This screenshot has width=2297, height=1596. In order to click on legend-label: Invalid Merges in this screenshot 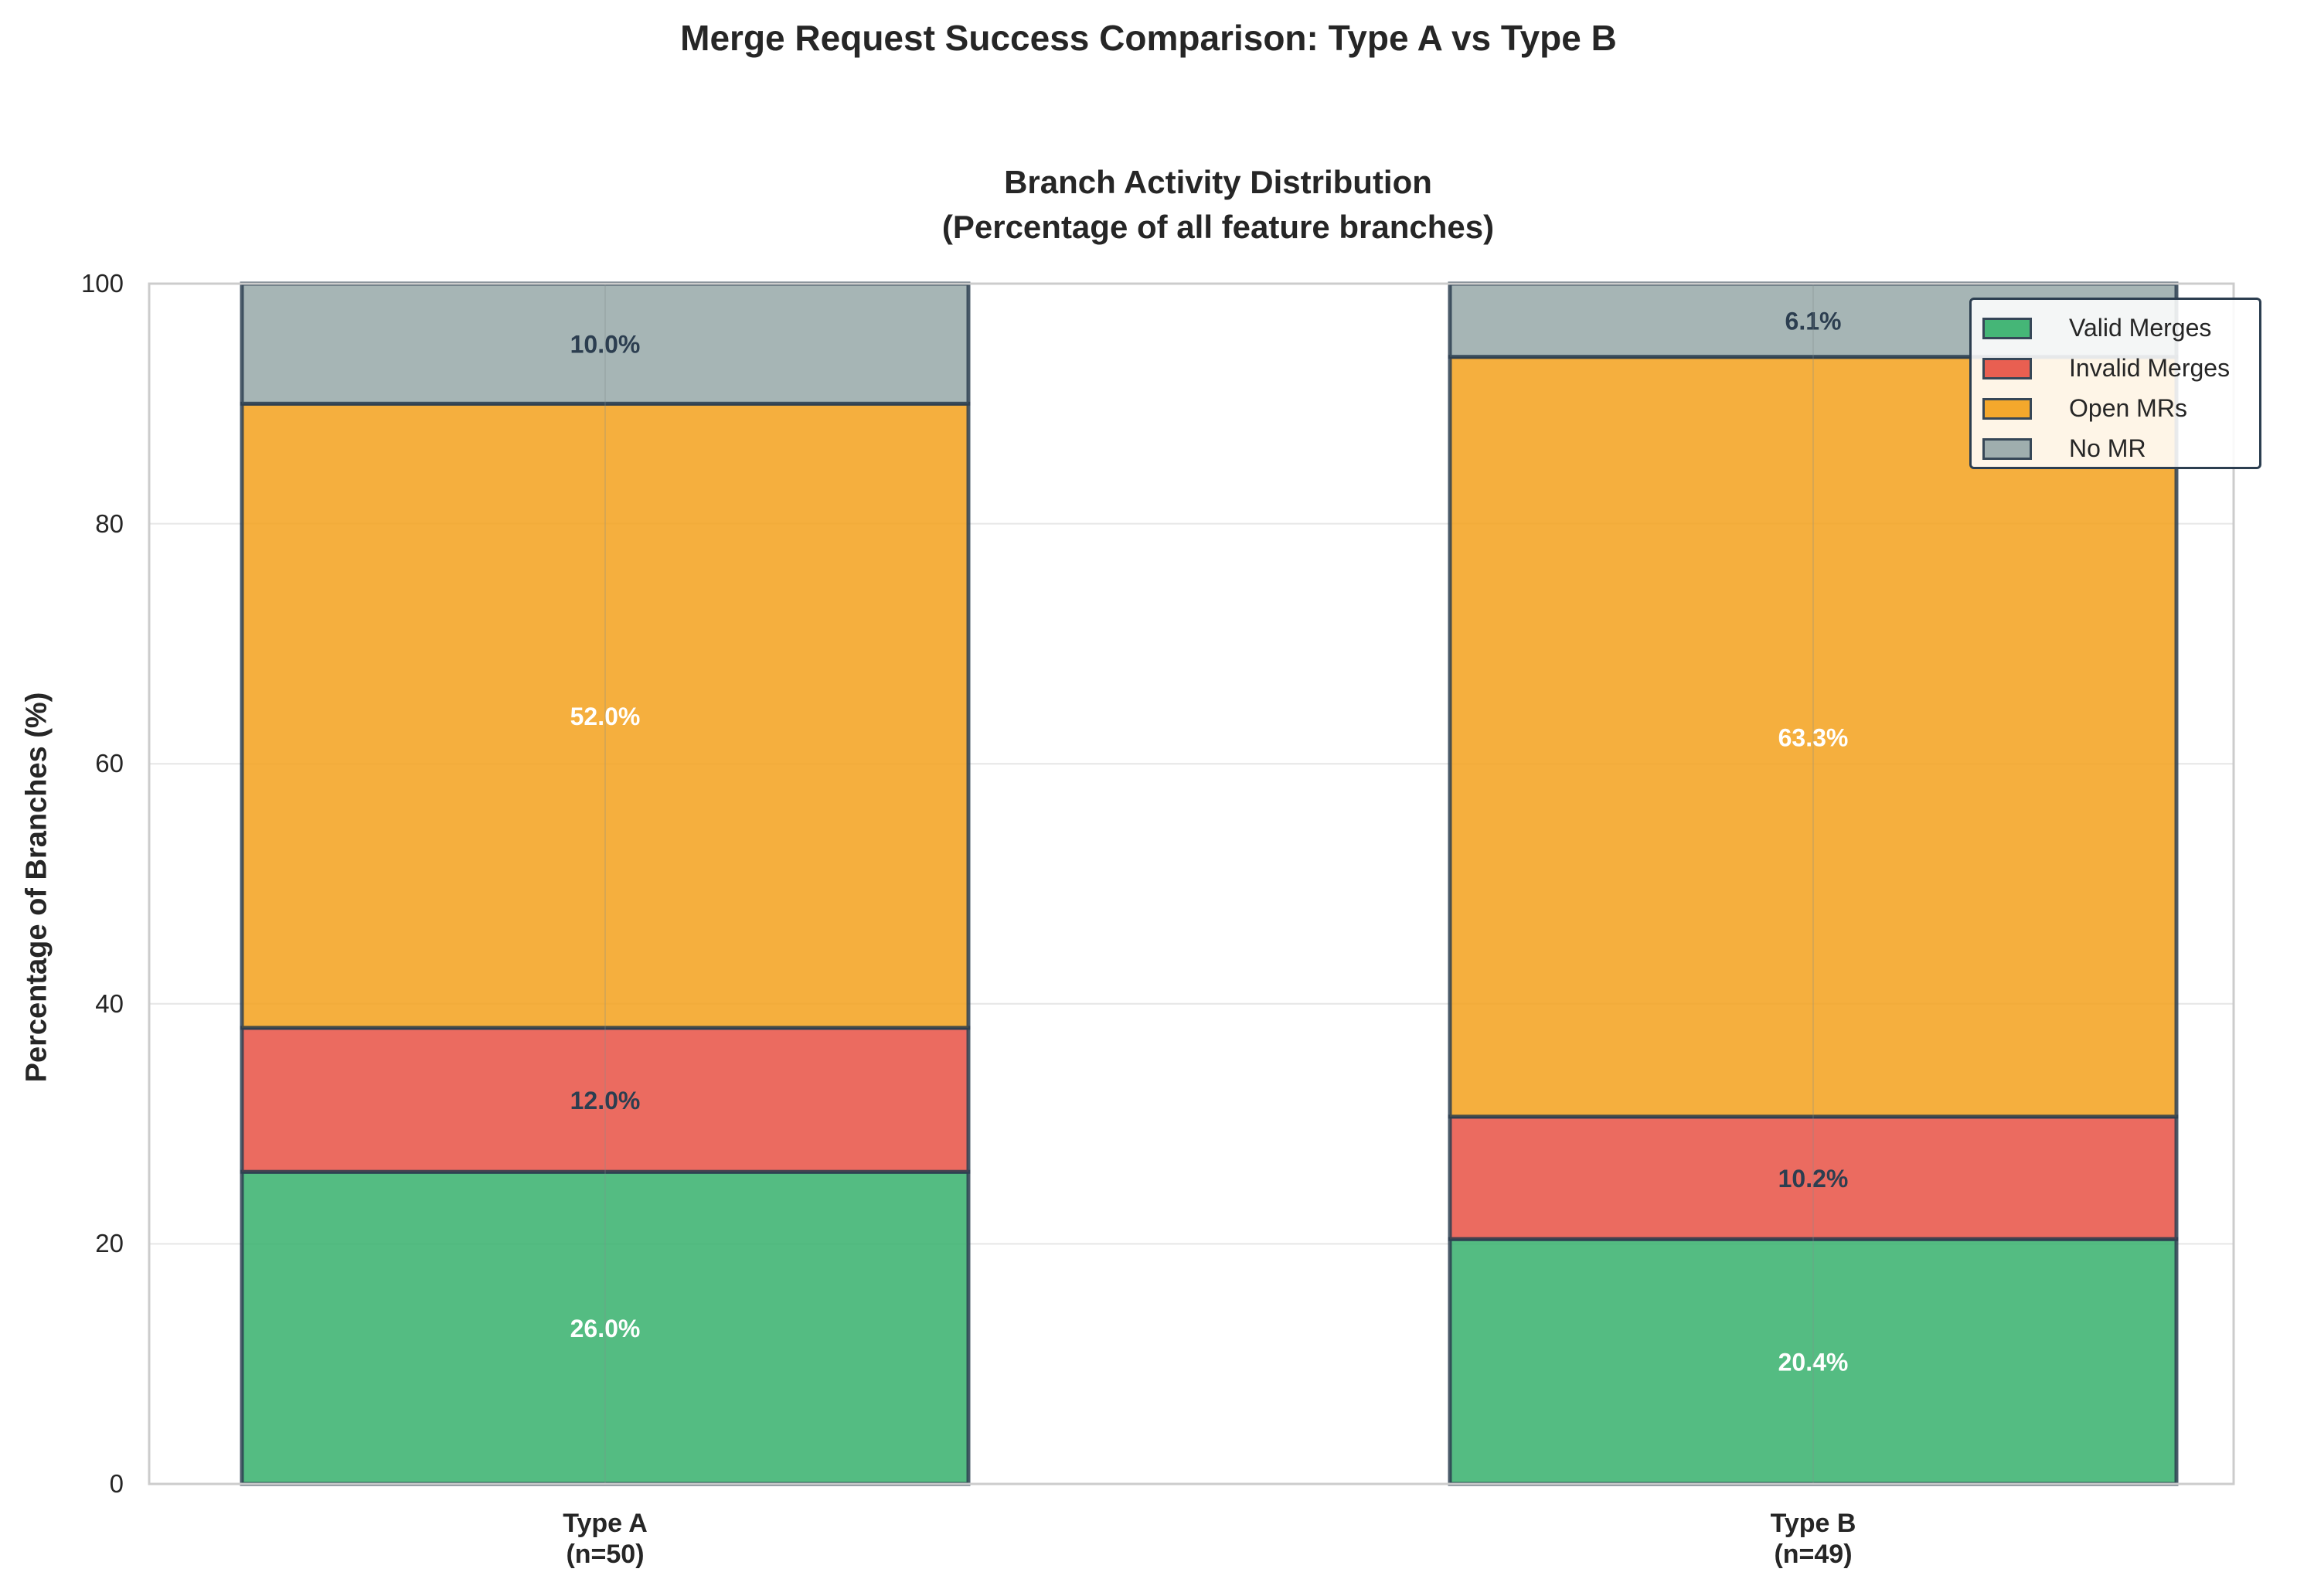, I will do `click(2150, 368)`.